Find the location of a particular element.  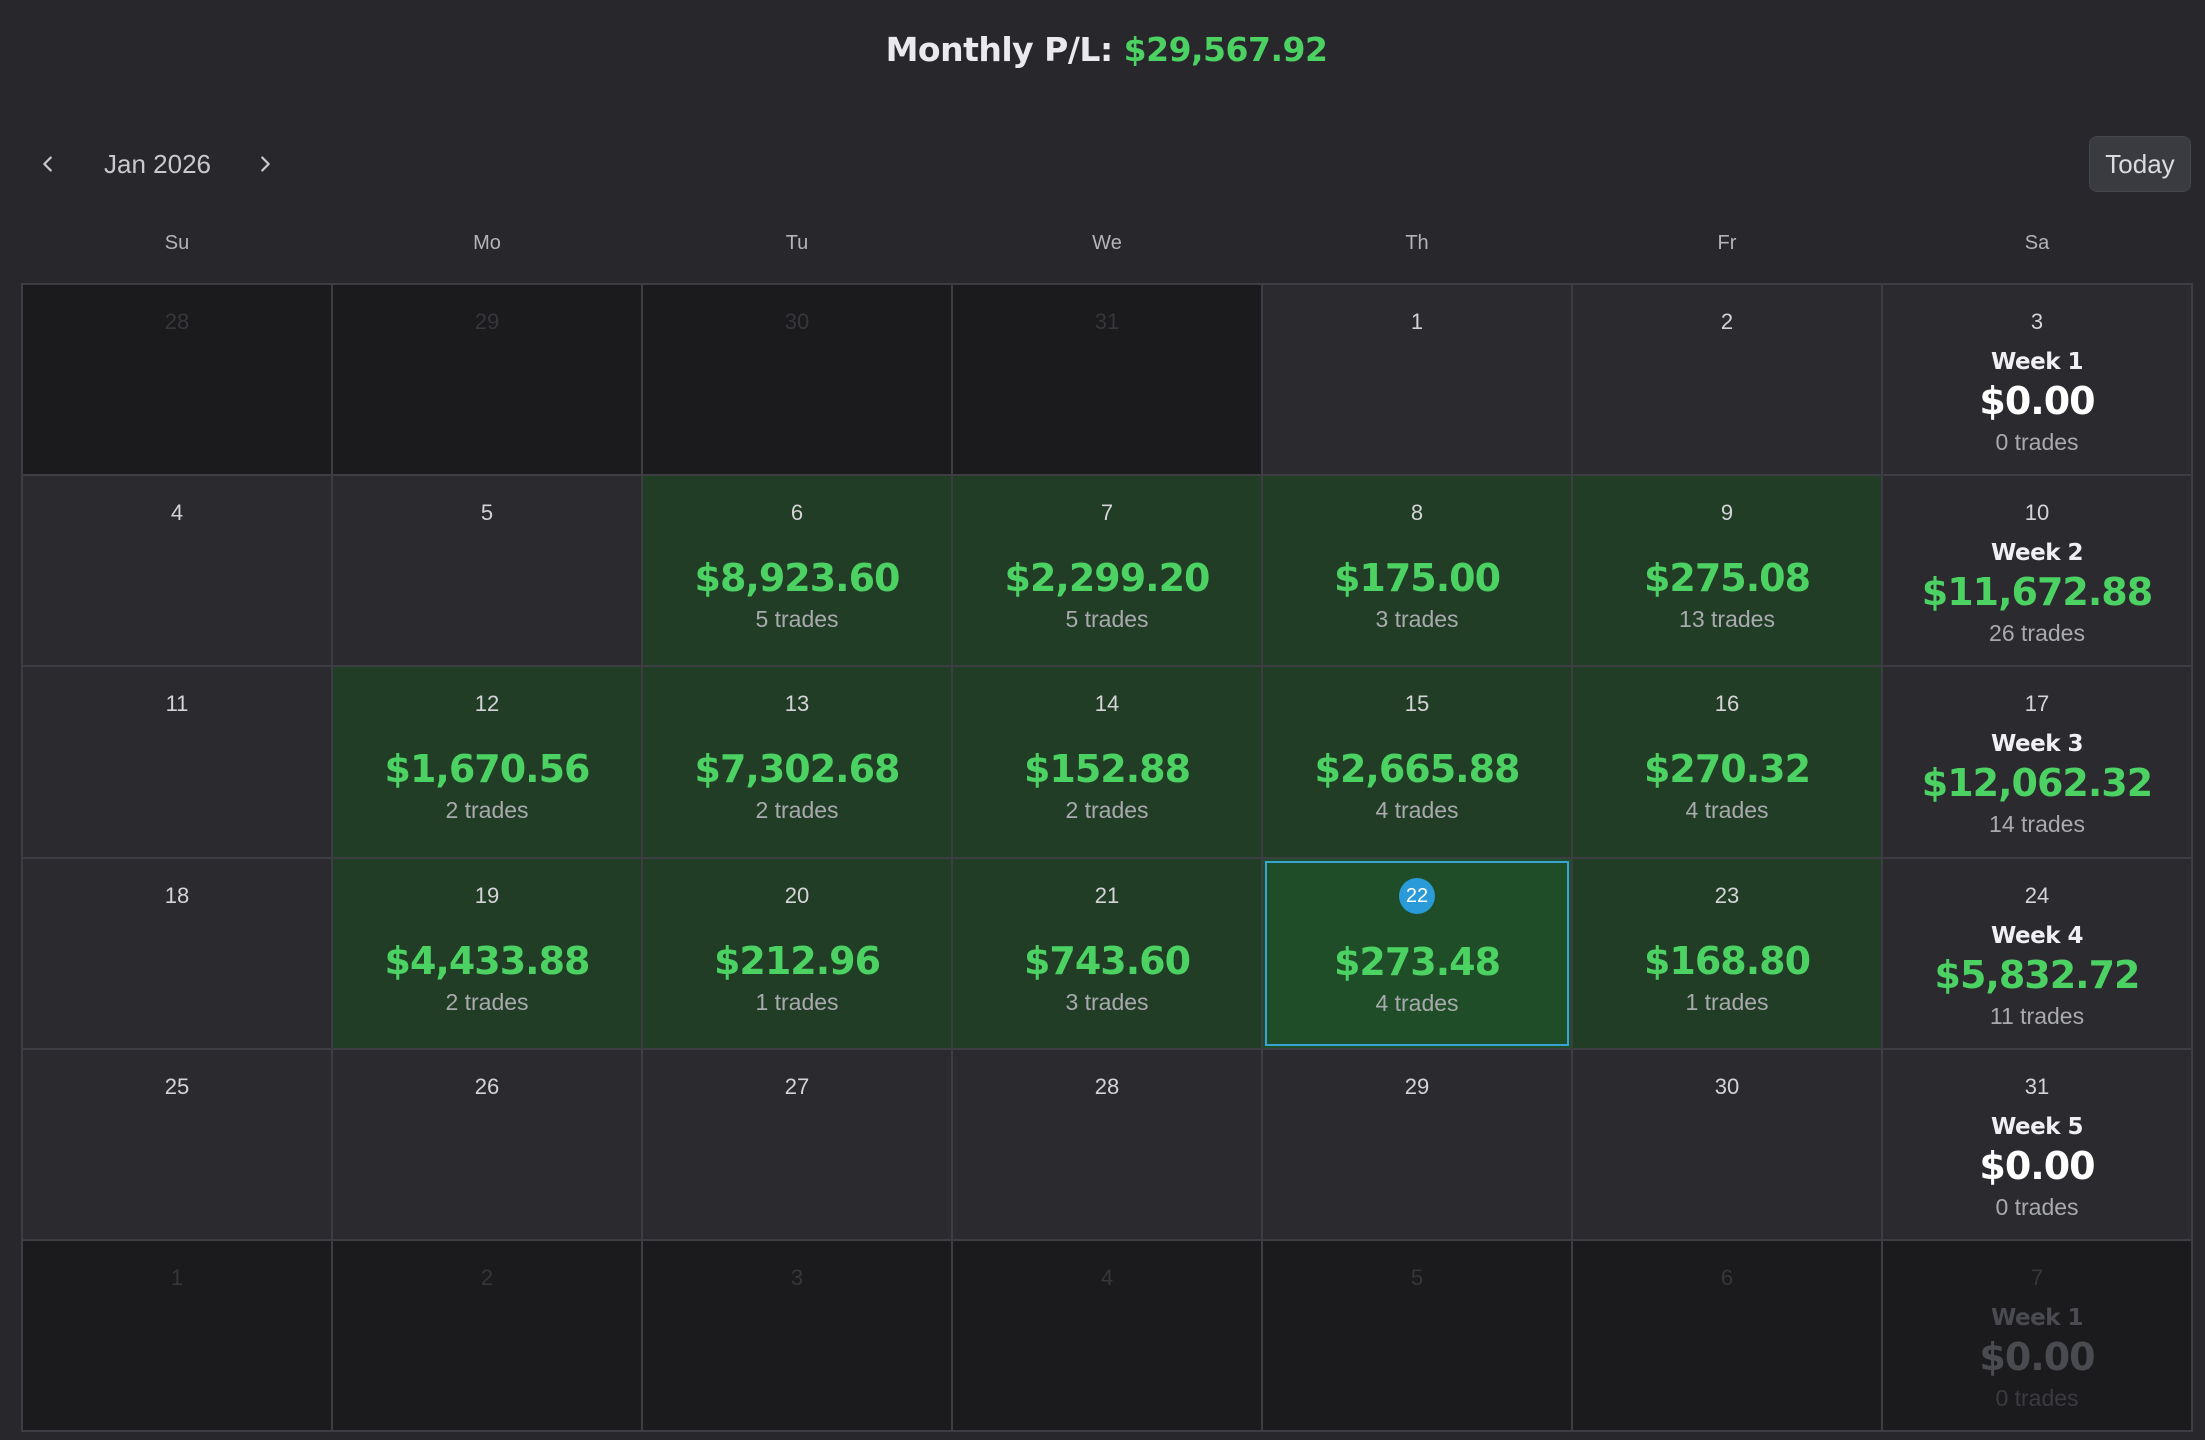

calendar-day-cell: 13 $7,302.68 2 trades is located at coordinates (797, 762).